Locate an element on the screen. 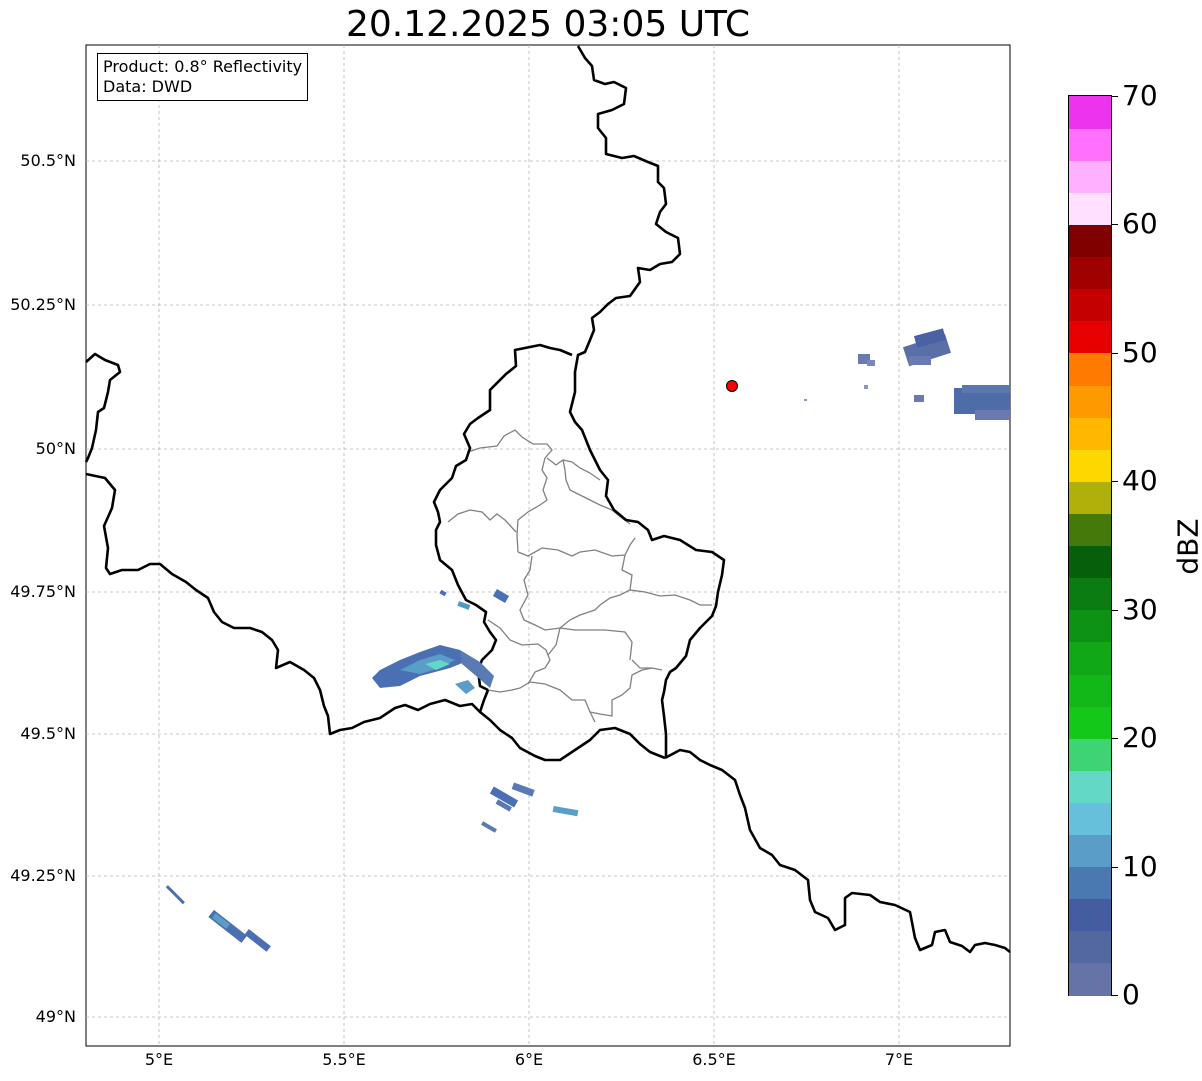  info-data-source: Data: DWD is located at coordinates (148, 86).